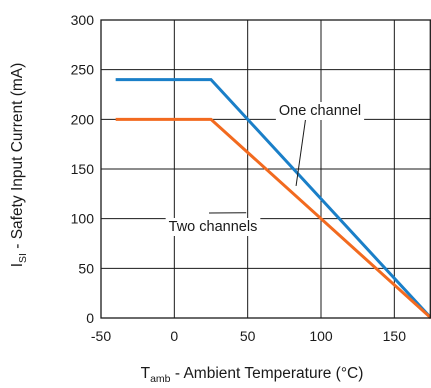 This screenshot has width=431, height=388. What do you see at coordinates (174, 336) in the screenshot?
I see `x-tick-label-1: 0` at bounding box center [174, 336].